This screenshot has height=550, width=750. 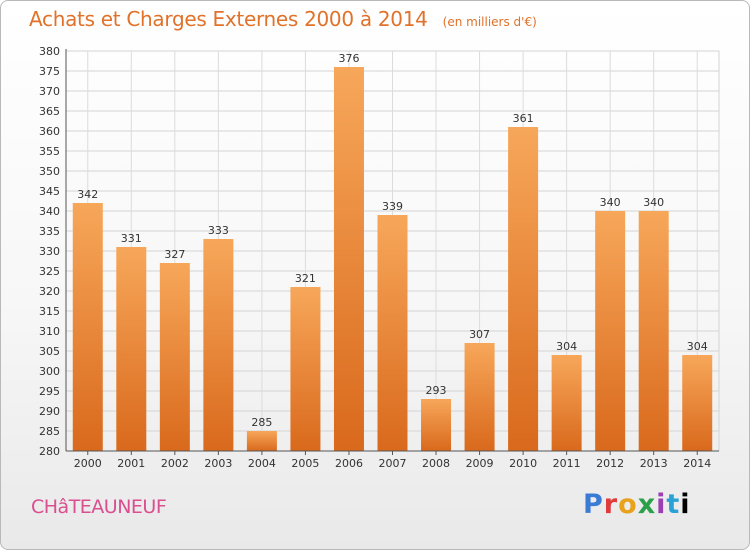 What do you see at coordinates (49, 391) in the screenshot?
I see `y-tick-label: 295` at bounding box center [49, 391].